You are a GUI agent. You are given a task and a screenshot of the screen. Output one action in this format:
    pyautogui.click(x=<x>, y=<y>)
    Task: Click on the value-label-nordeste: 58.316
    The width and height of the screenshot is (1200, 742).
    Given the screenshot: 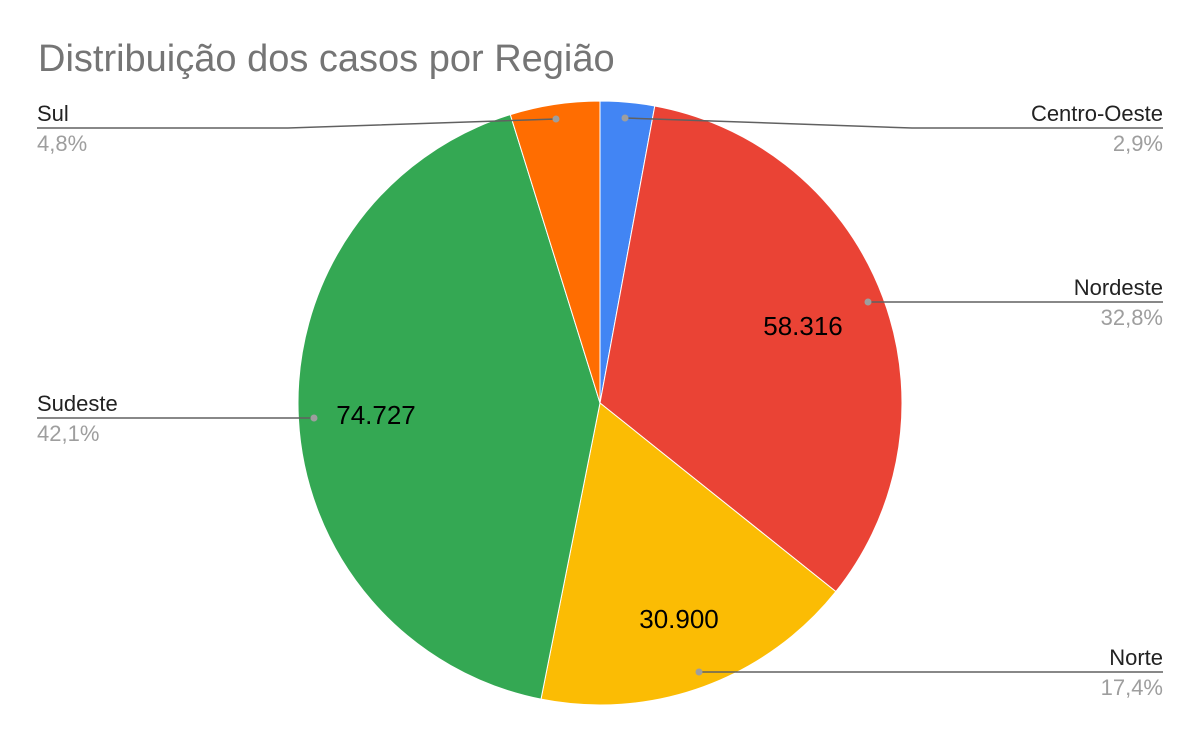 What is the action you would take?
    pyautogui.click(x=803, y=326)
    